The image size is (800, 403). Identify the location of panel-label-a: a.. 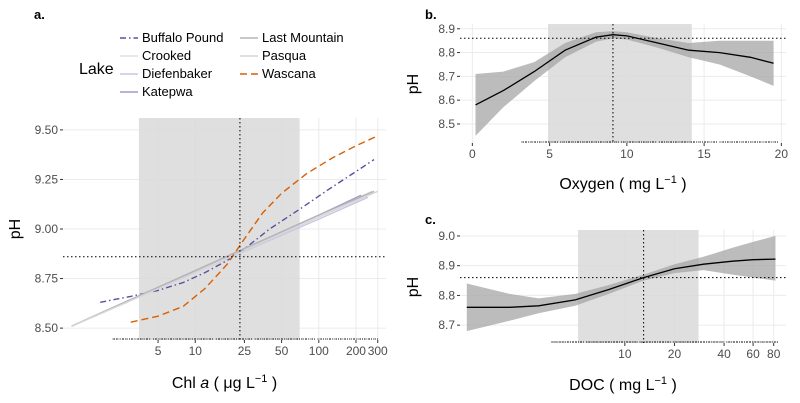
(39, 14).